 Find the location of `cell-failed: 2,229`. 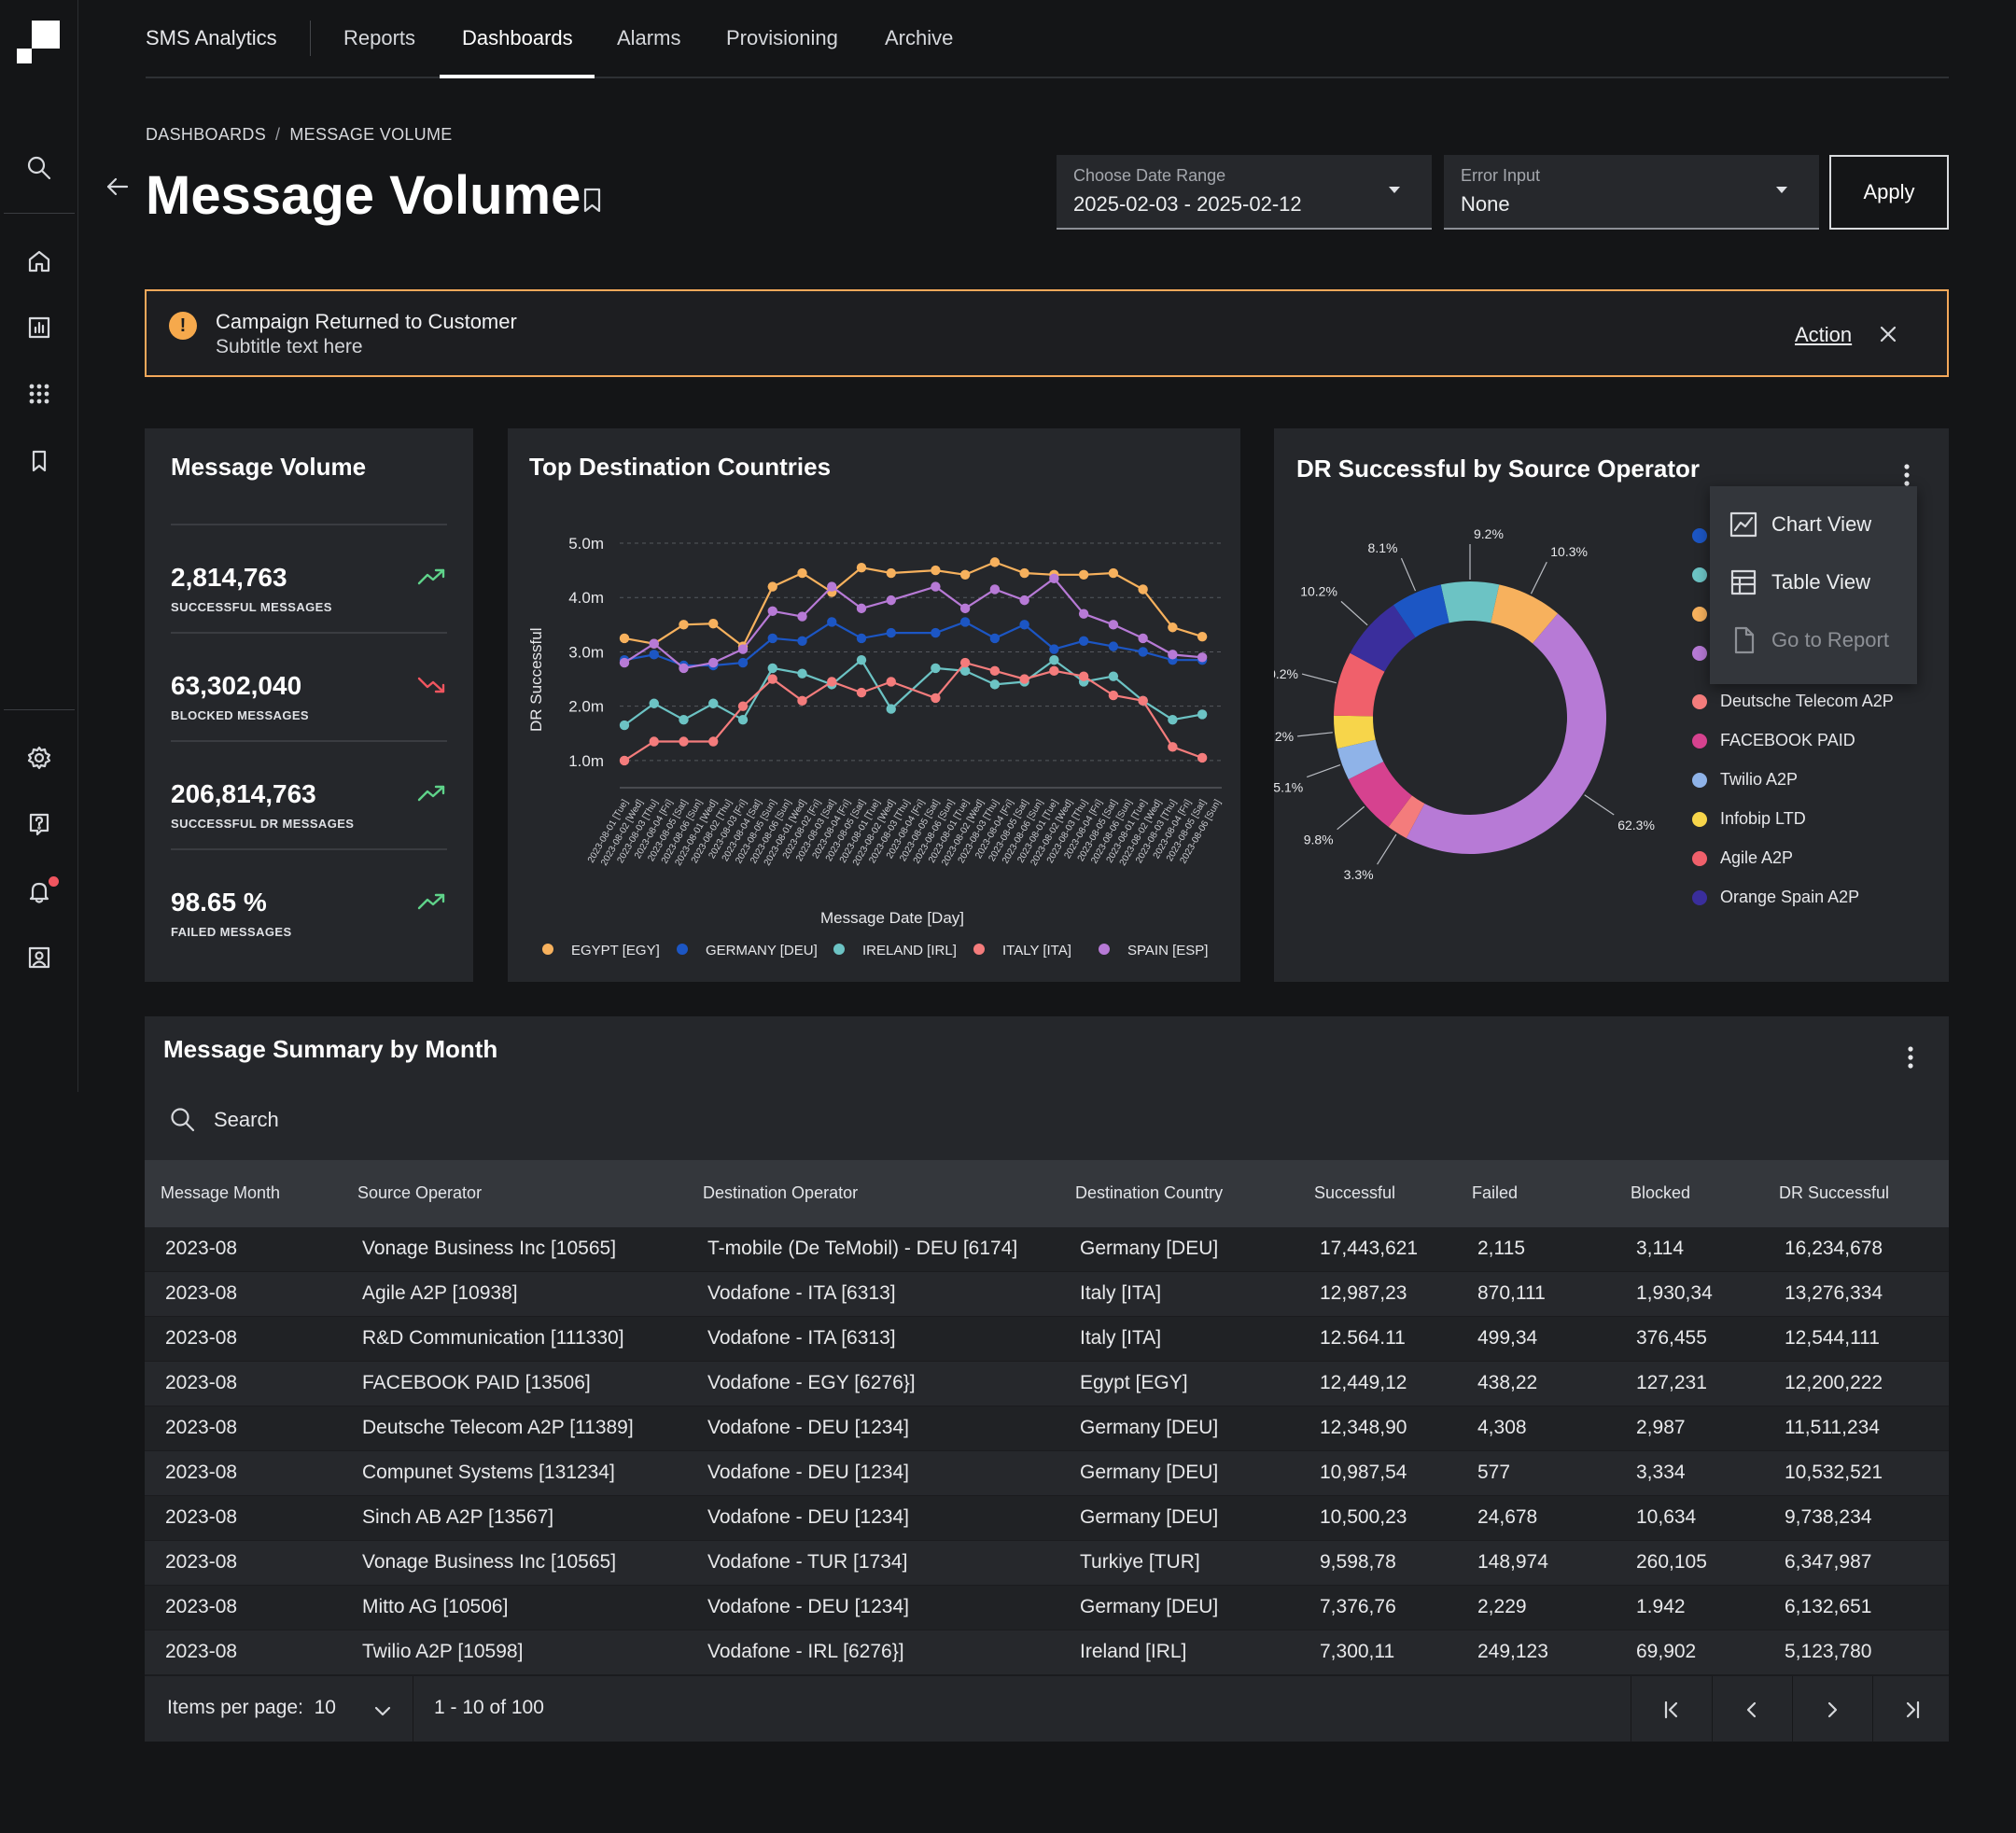

cell-failed: 2,229 is located at coordinates (1502, 1606).